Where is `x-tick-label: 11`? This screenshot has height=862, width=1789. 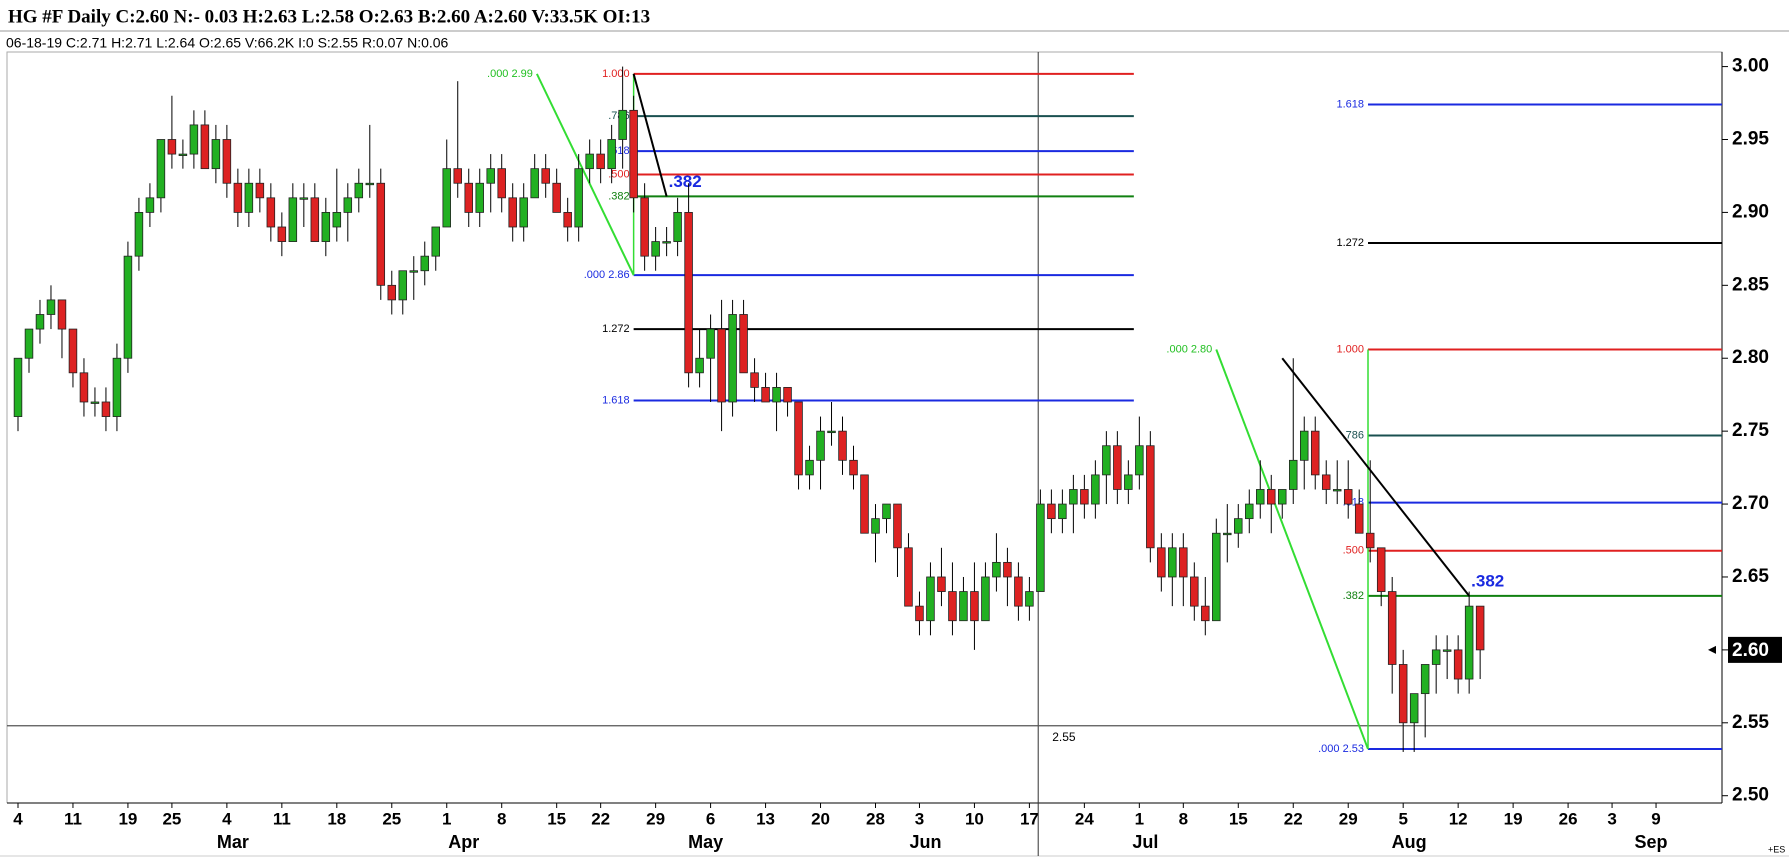
x-tick-label: 11 is located at coordinates (73, 818).